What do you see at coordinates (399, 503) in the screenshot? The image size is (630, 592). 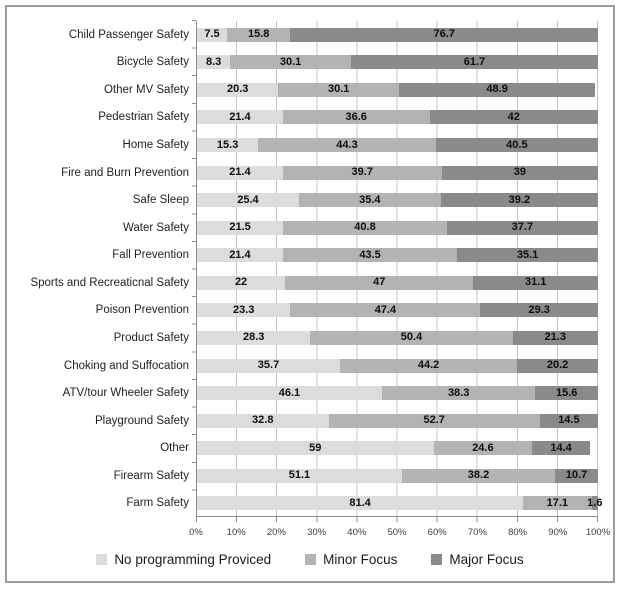 I see `bar-track: 81.4 17.1 1.6` at bounding box center [399, 503].